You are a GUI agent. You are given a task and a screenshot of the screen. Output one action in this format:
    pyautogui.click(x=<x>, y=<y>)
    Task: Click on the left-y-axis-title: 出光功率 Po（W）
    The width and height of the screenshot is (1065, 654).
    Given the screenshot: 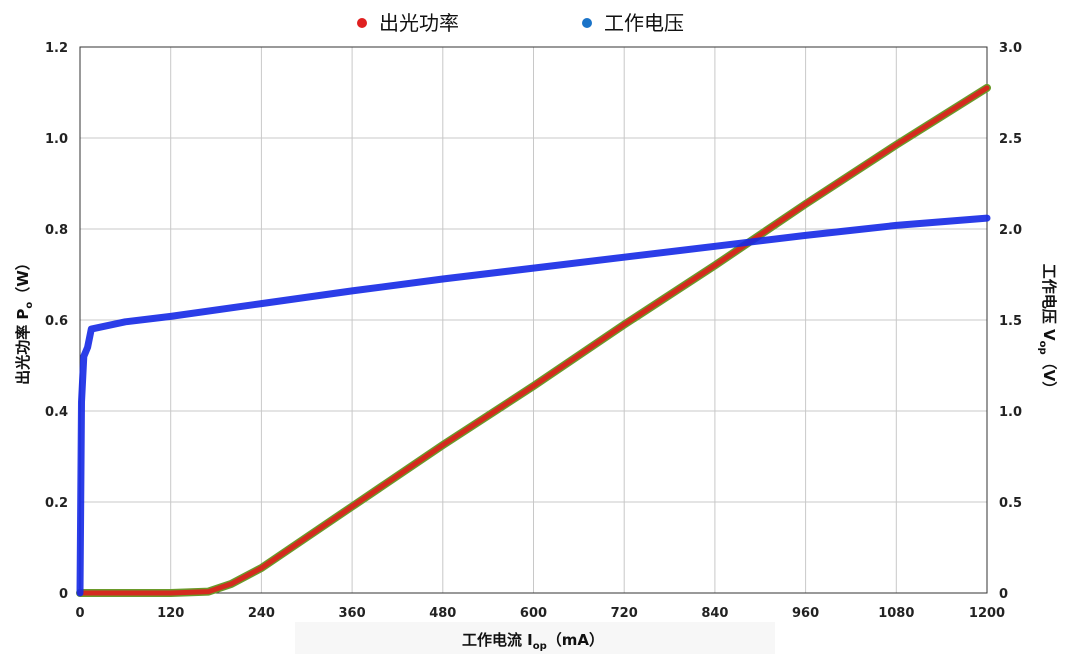 What is the action you would take?
    pyautogui.click(x=24, y=320)
    